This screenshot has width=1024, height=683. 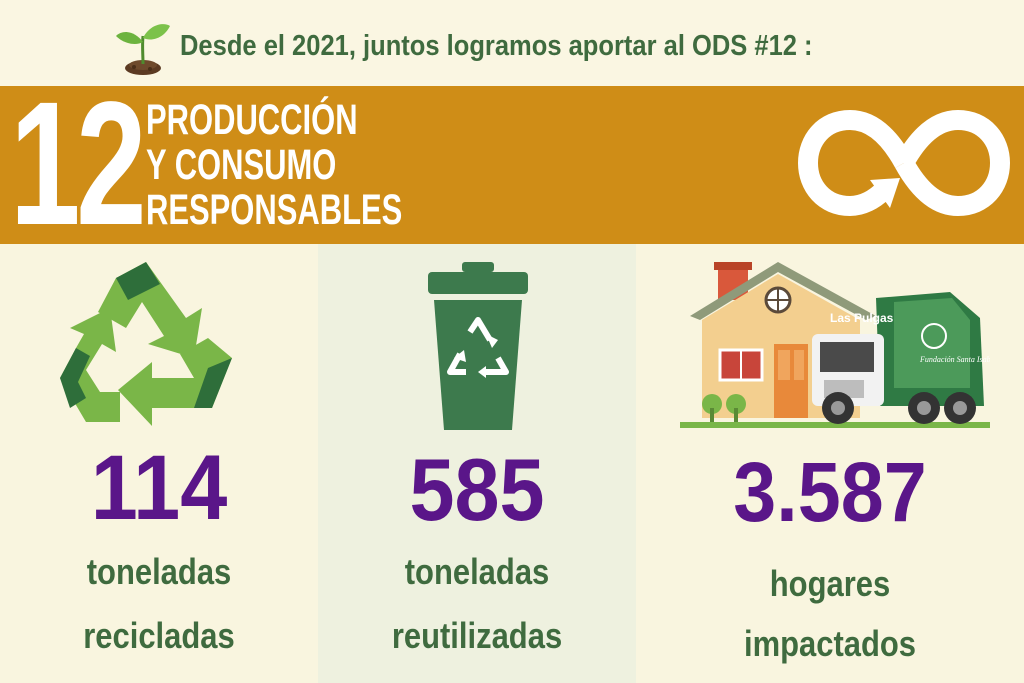 I want to click on truck-logo-text: Fundación Santa Isabel, so click(x=954, y=359).